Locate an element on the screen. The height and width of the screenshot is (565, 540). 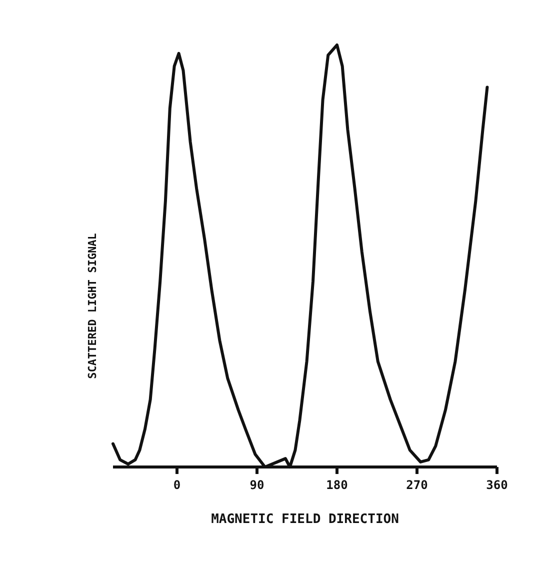
x-tick-label: 90 is located at coordinates (257, 485).